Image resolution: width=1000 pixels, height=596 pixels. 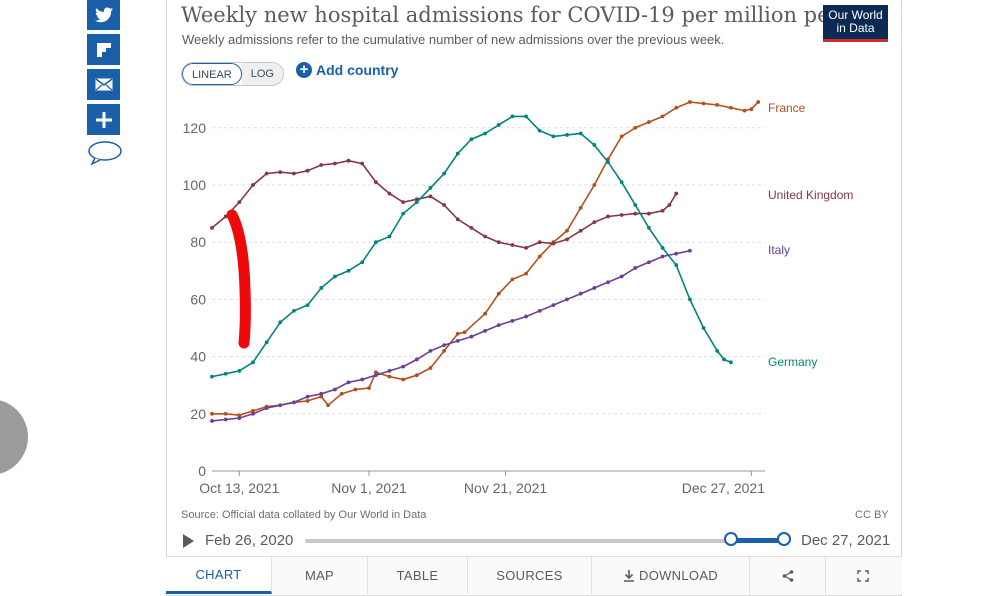 What do you see at coordinates (238, 279) in the screenshot?
I see `red-annotation-stroke` at bounding box center [238, 279].